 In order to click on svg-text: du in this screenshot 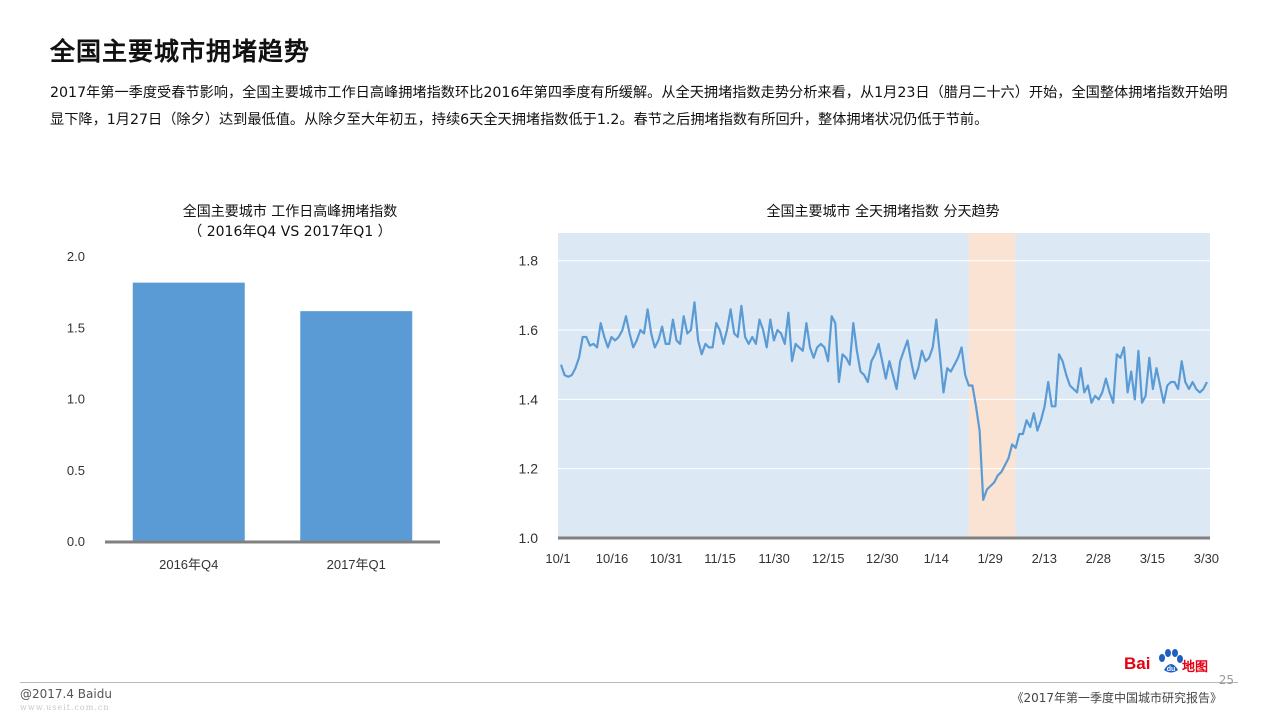, I will do `click(1171, 669)`.